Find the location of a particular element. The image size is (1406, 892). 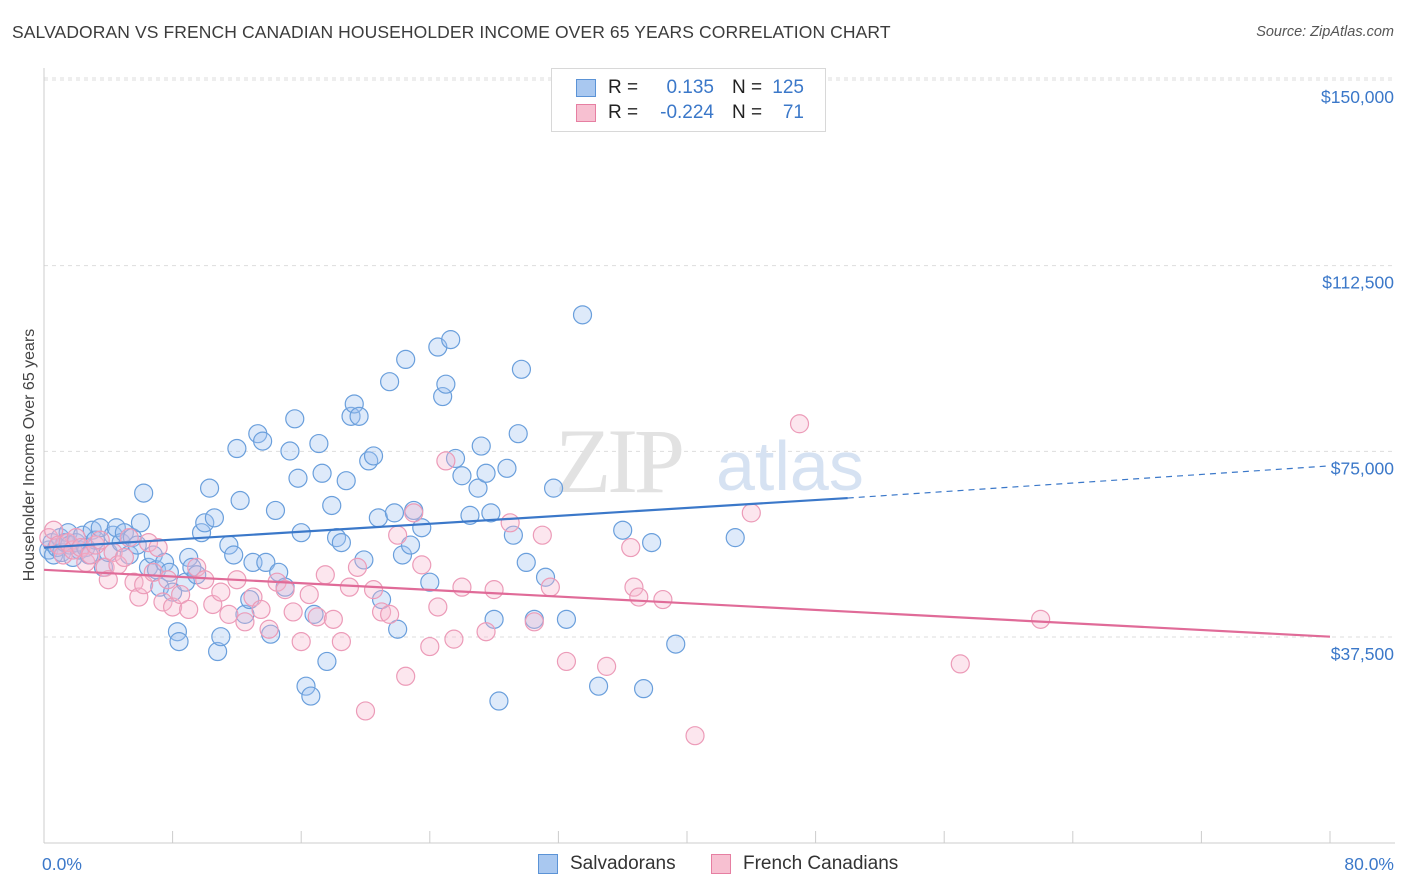

legend-n-value: 125 is located at coordinates (788, 87).